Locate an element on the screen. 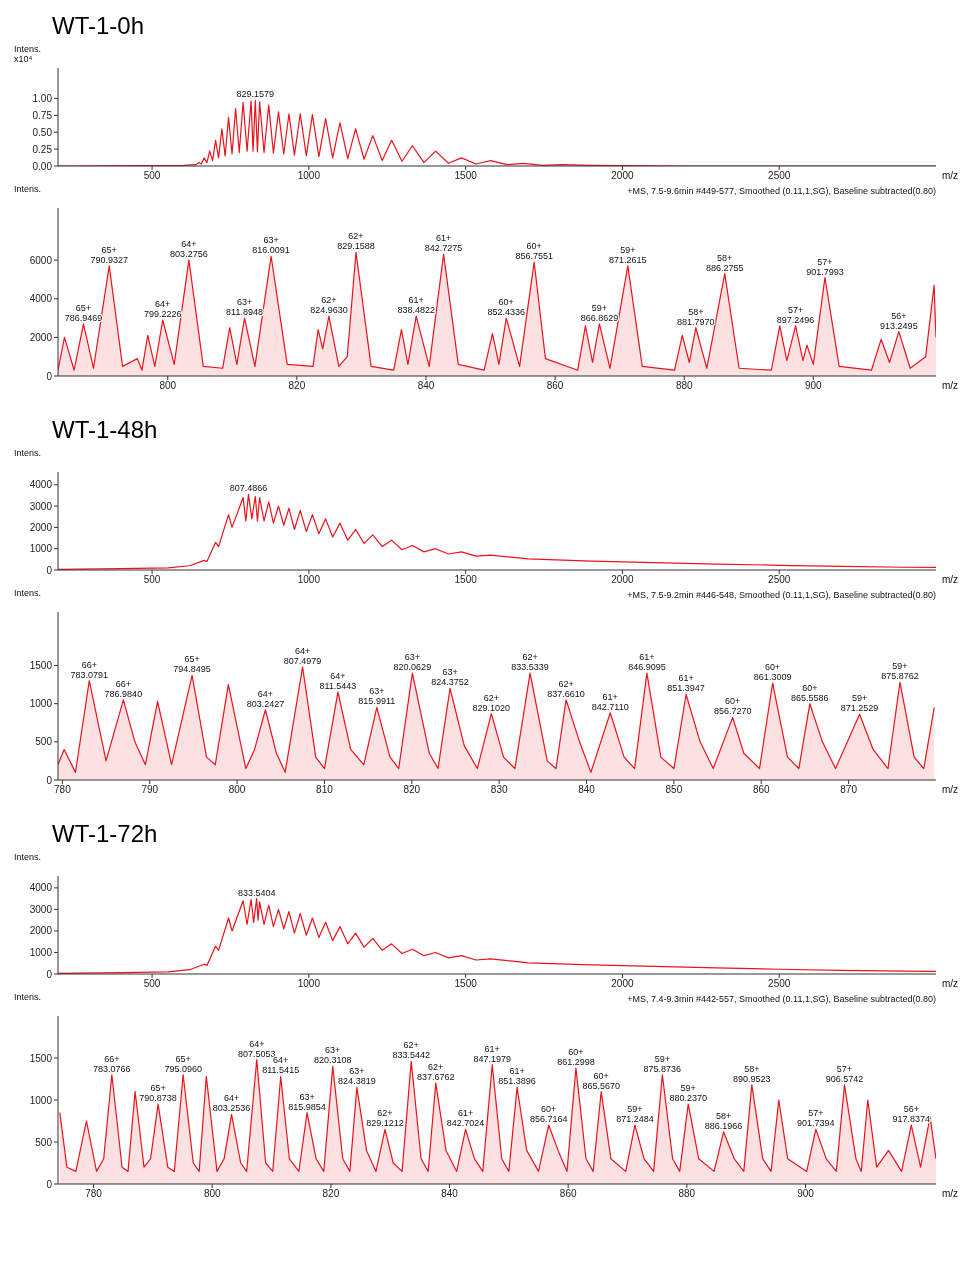 This screenshot has width=968, height=1268. annotation: 65+ 794.8495 is located at coordinates (192, 664).